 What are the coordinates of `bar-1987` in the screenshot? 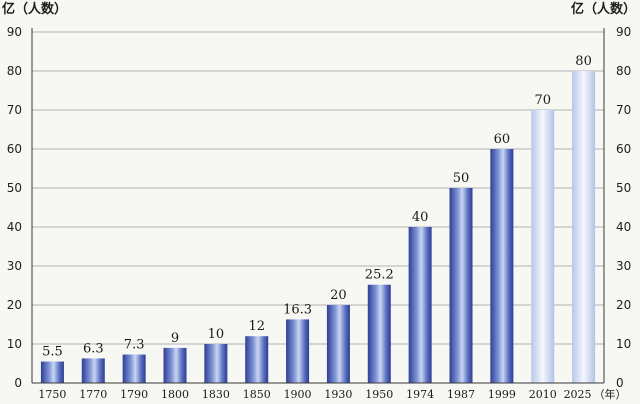 It's located at (461, 285).